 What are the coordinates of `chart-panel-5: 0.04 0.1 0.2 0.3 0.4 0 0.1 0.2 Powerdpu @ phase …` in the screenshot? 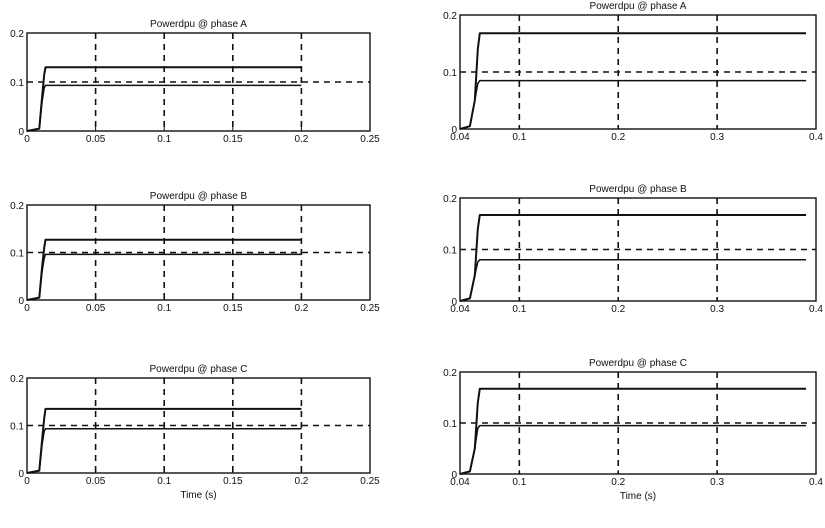 It's located at (633, 249).